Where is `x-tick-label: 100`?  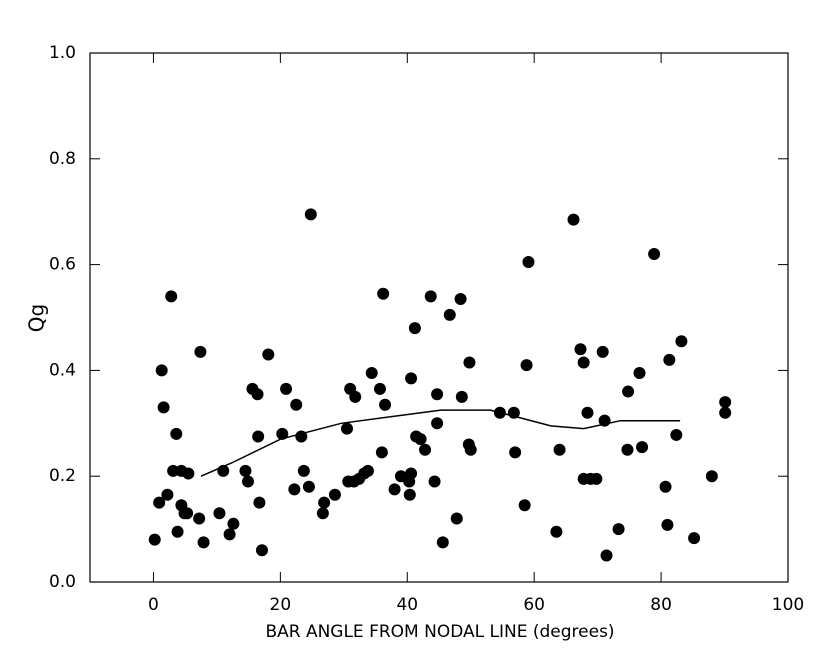
x-tick-label: 100 is located at coordinates (788, 605).